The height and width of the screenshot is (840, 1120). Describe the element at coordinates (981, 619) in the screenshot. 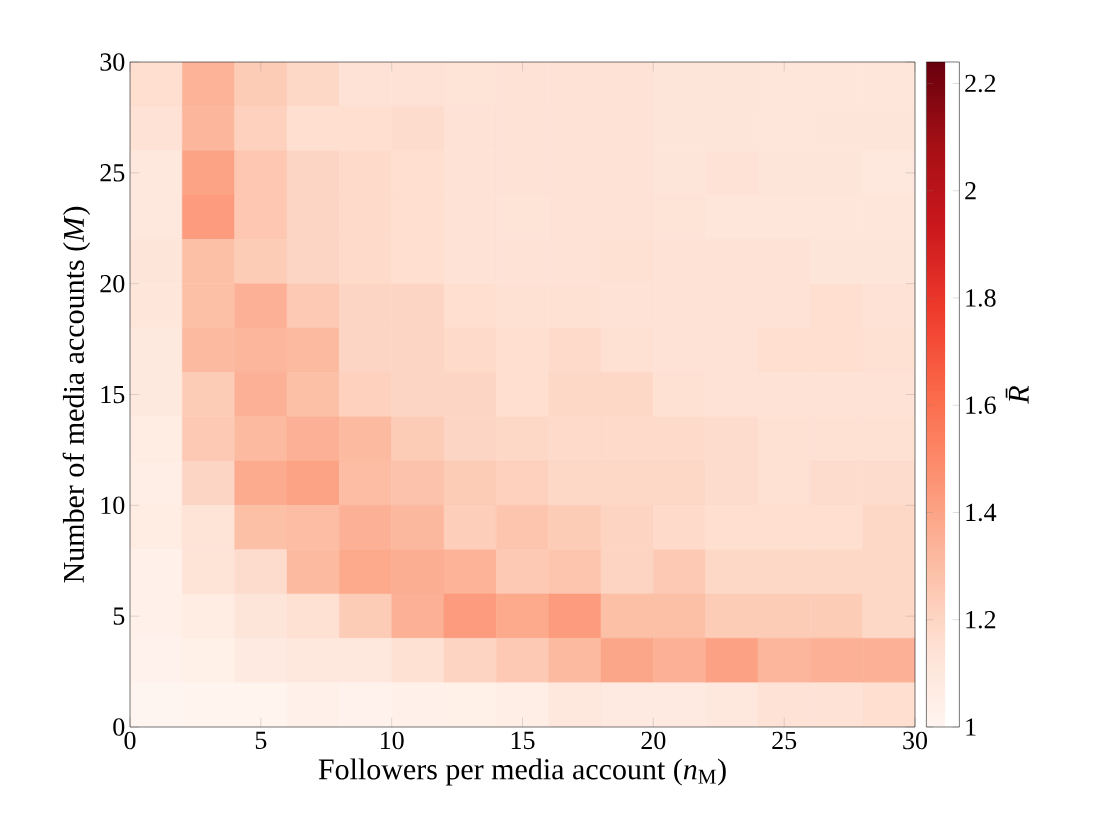

I see `color-bar-label: 1.2` at that location.